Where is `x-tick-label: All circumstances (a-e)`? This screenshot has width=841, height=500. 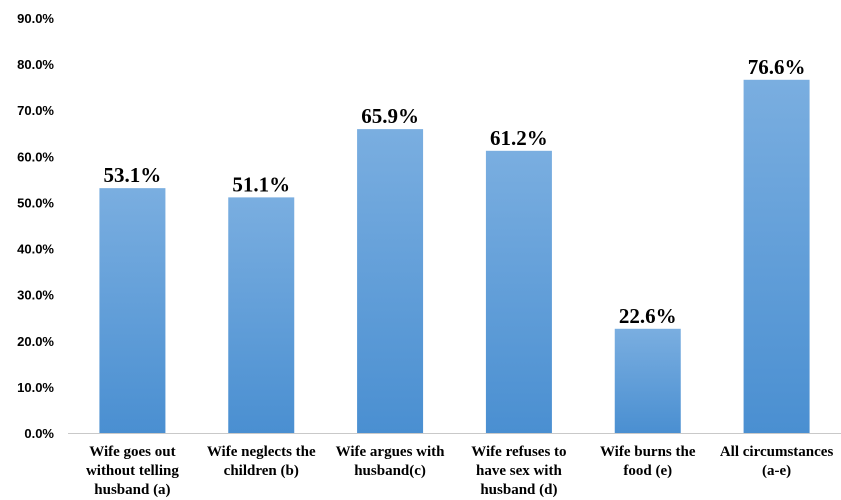 x-tick-label: All circumstances (a-e) is located at coordinates (777, 461).